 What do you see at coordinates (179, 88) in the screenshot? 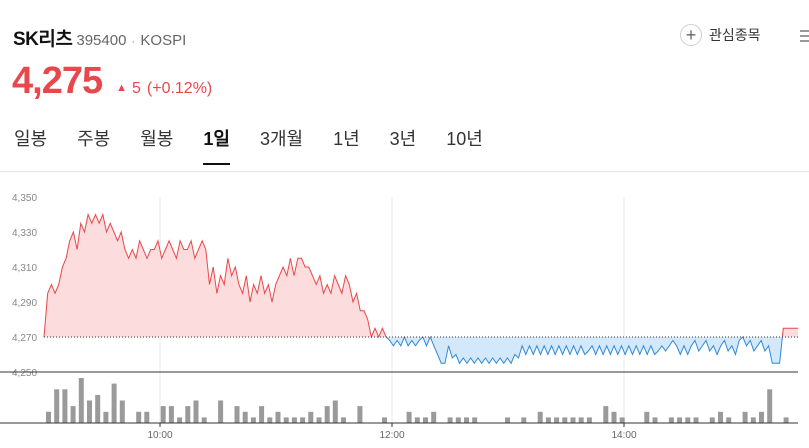
I see `change-percent: (+0.12%)` at bounding box center [179, 88].